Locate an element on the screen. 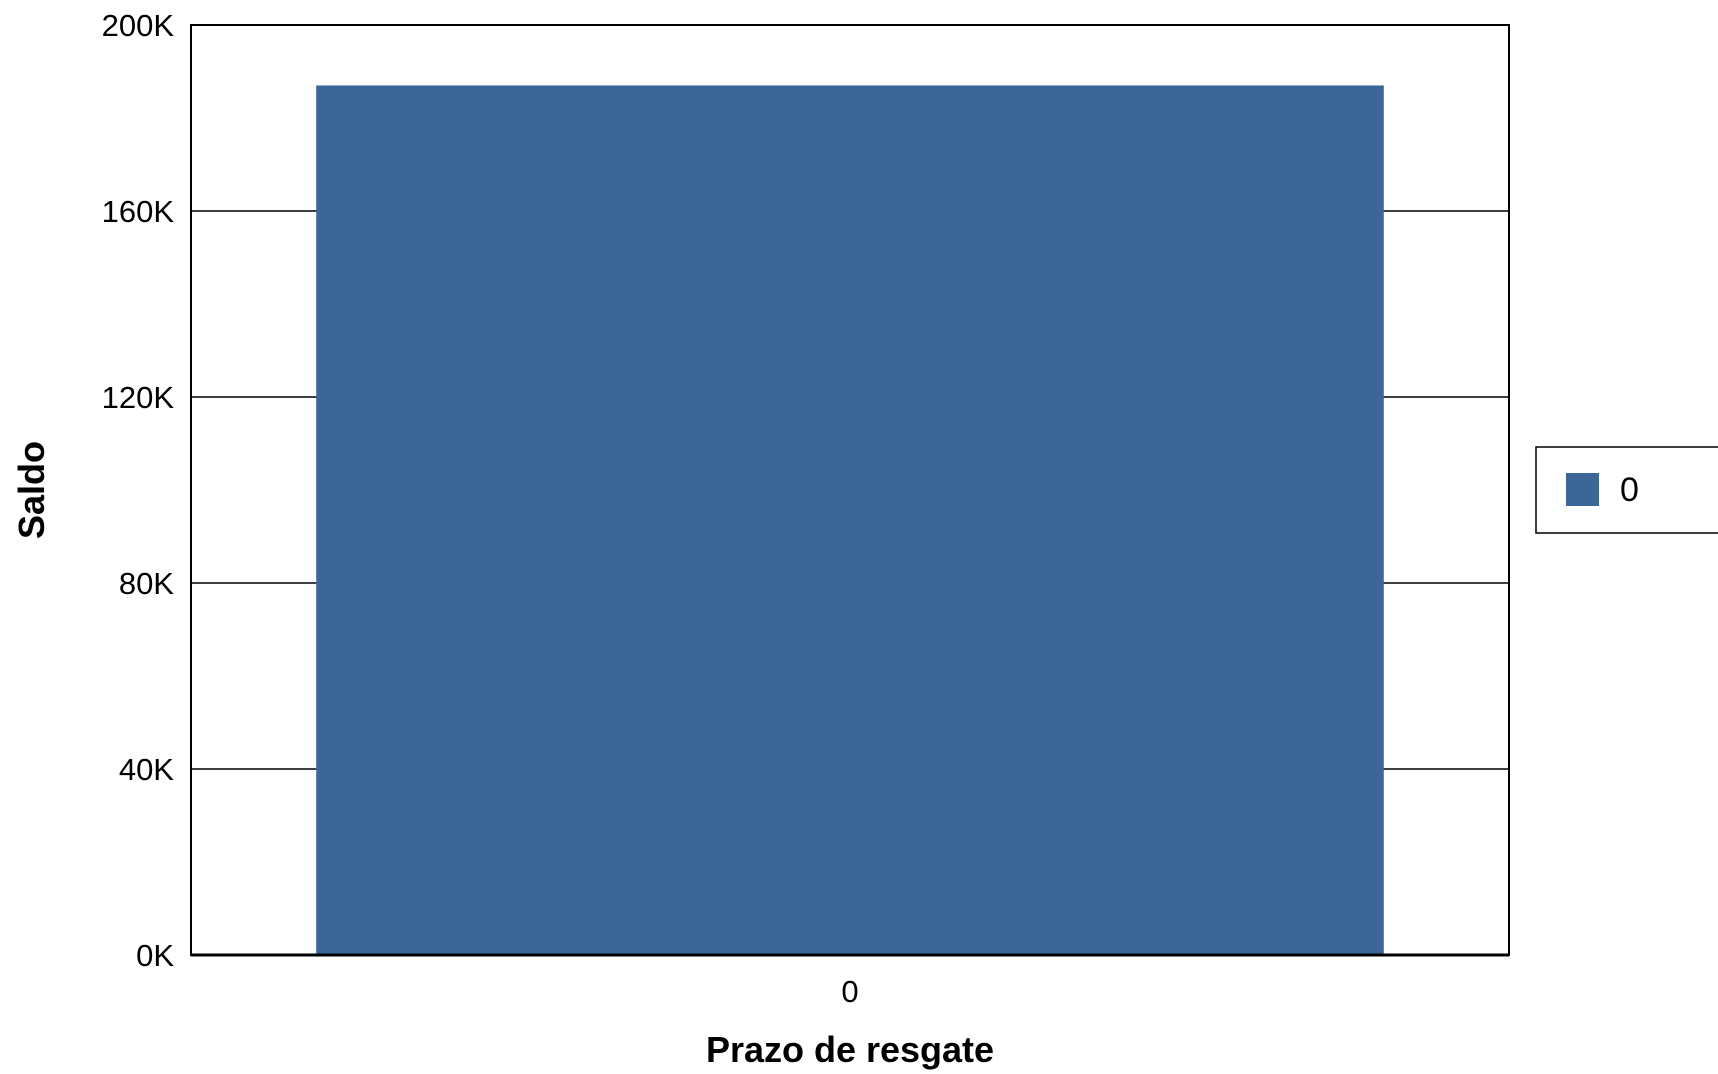 Image resolution: width=1718 pixels, height=1074 pixels. legend-swatch is located at coordinates (1582, 489).